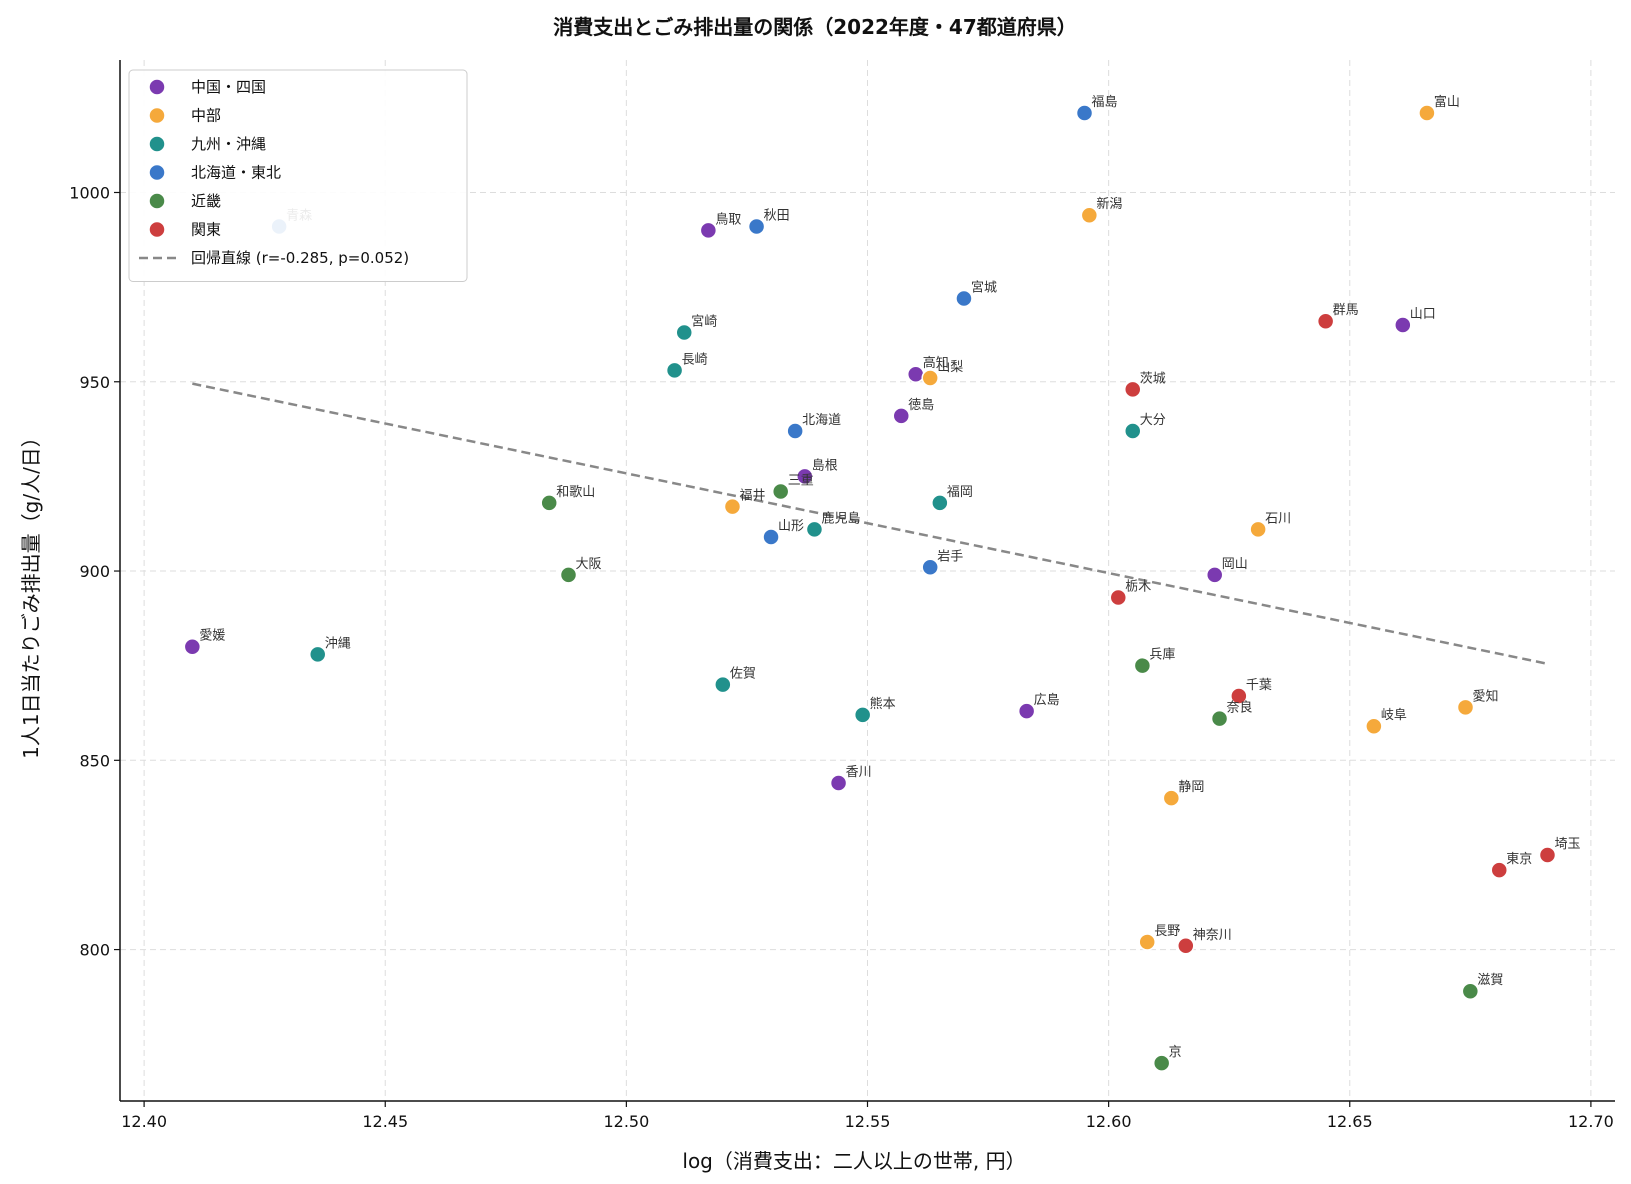 This screenshot has height=1184, width=1631. I want to click on legend-label: 九州・沖縄, so click(228, 144).